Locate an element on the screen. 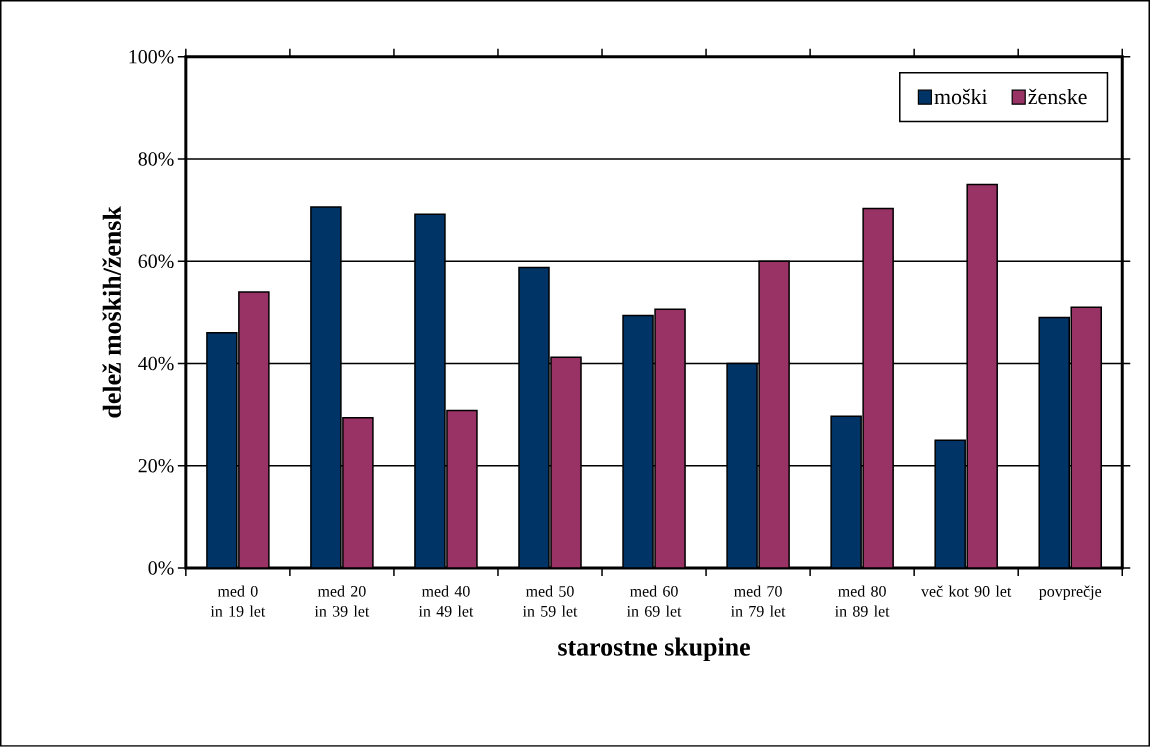 The width and height of the screenshot is (1150, 747). y-tick-label: 20% is located at coordinates (156, 466).